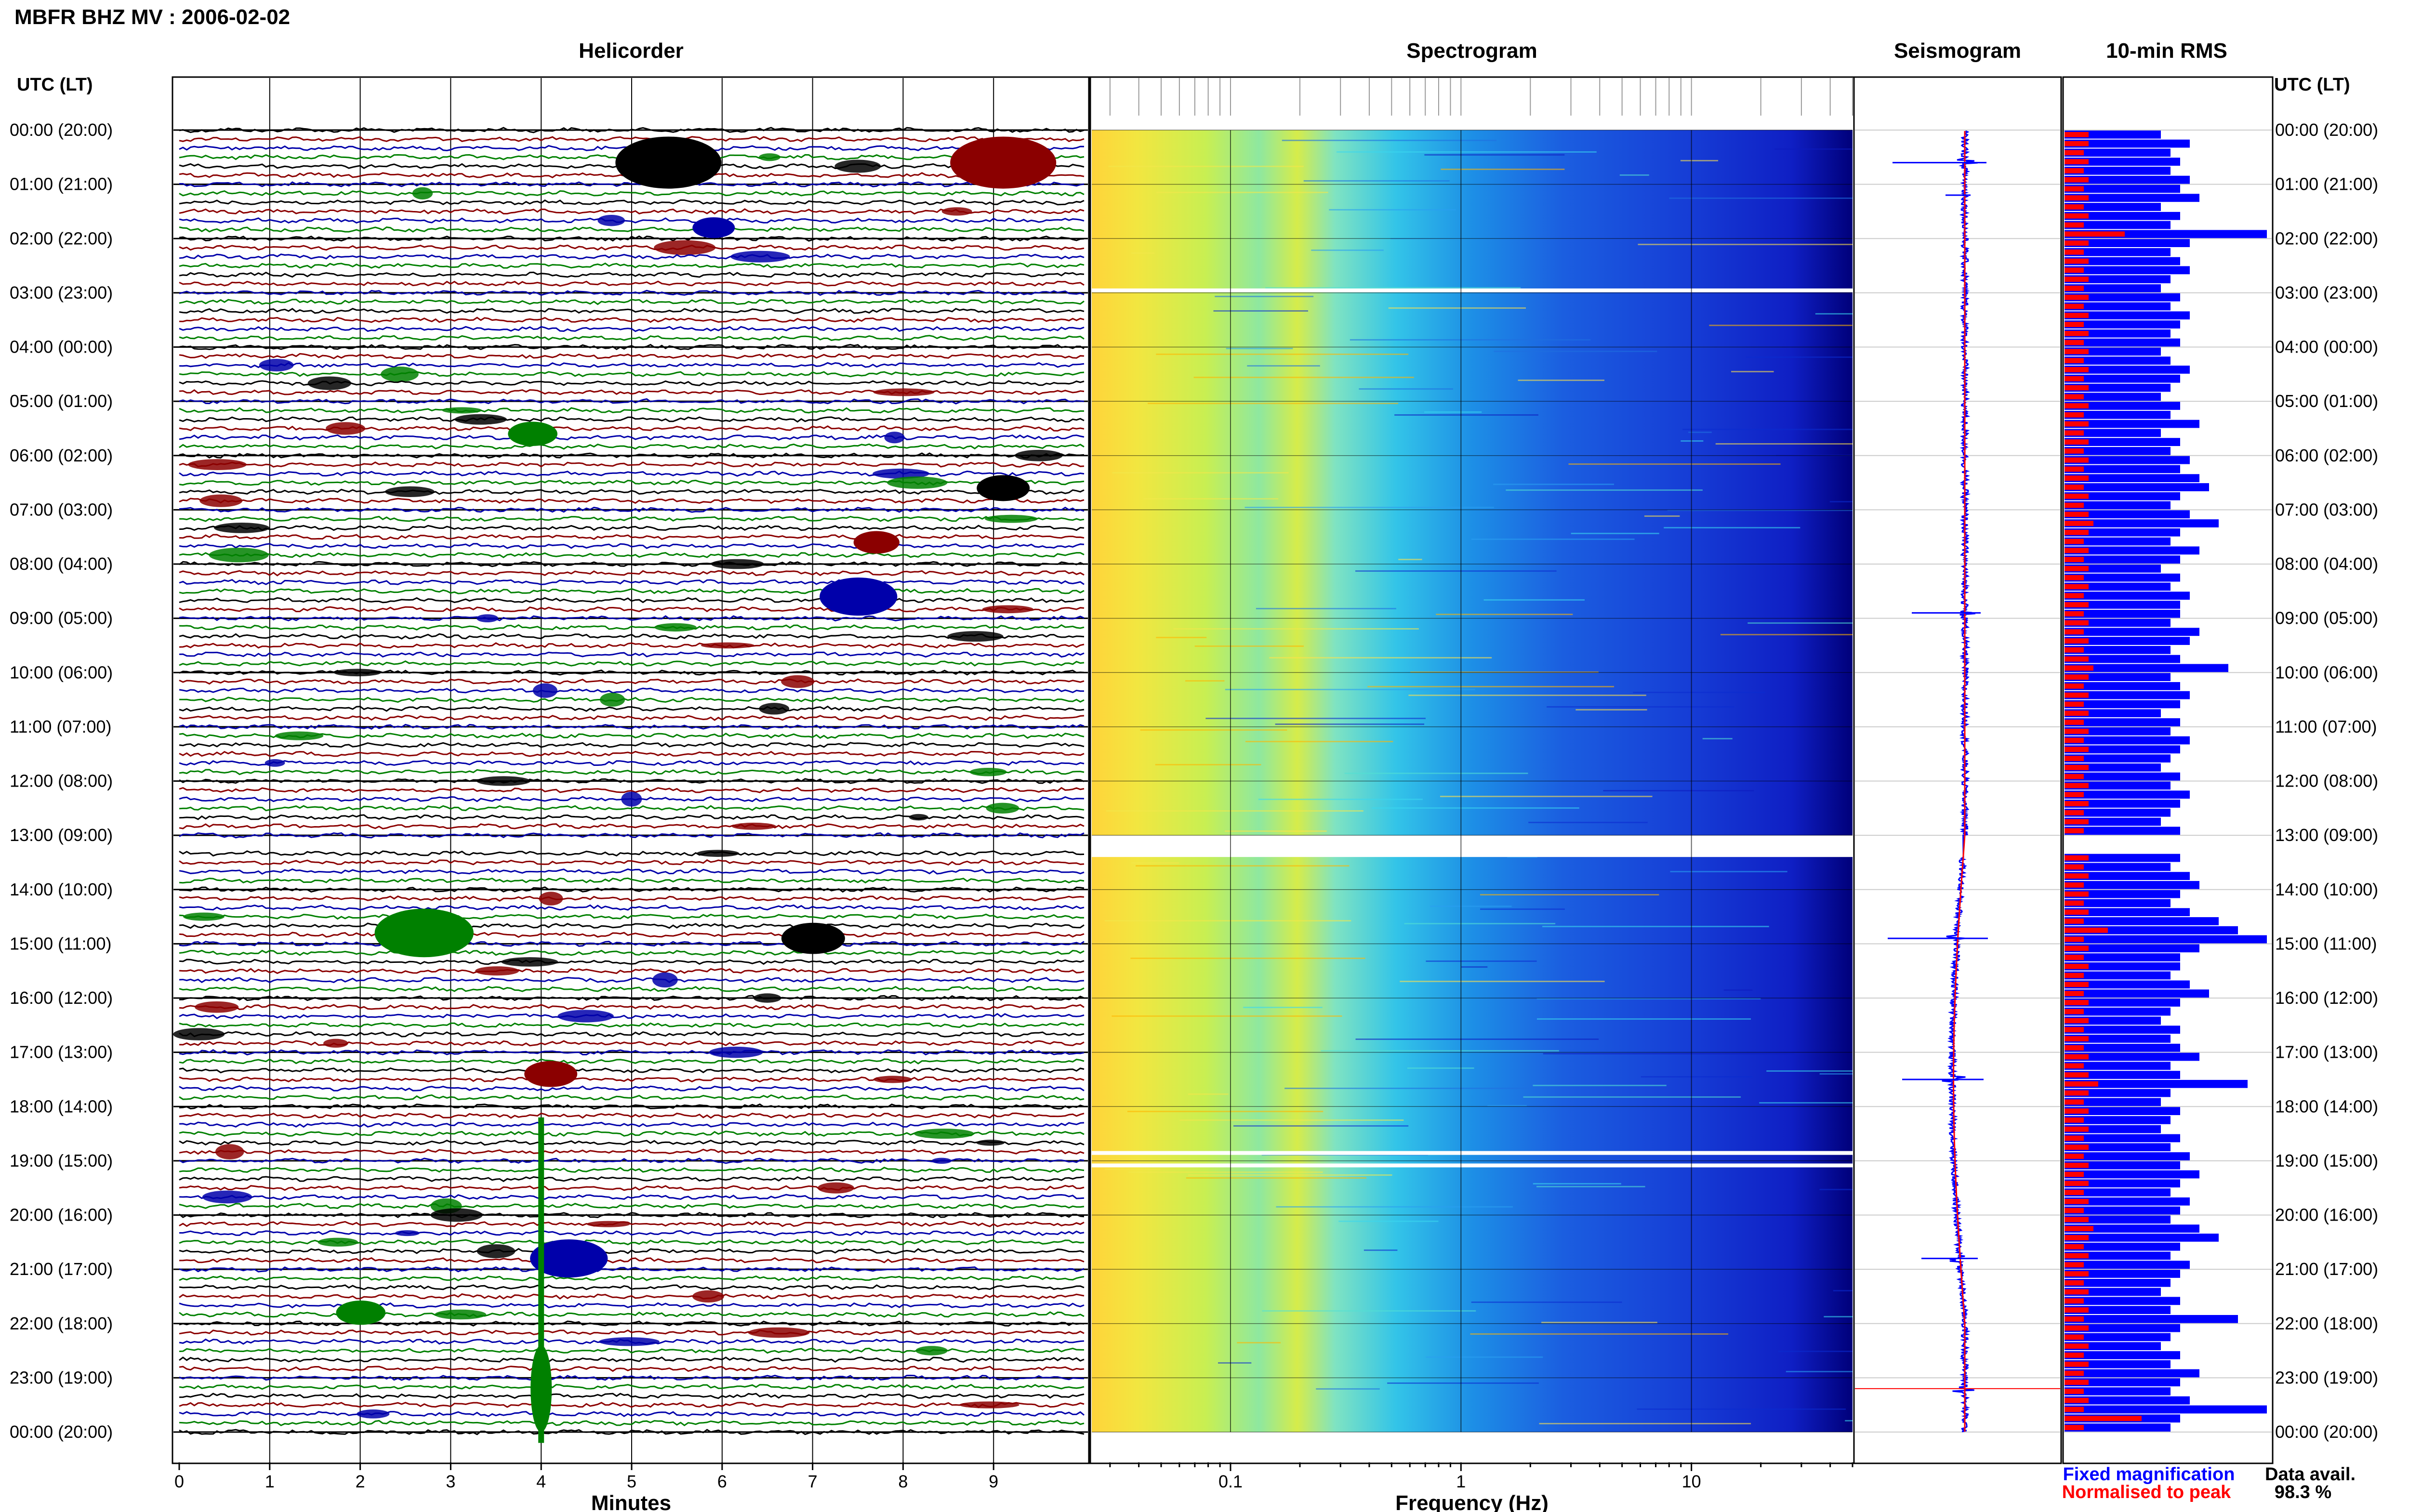 This screenshot has height=1512, width=2409. What do you see at coordinates (2326, 1377) in the screenshot?
I see `time-label-right: 23:00 (19:00)` at bounding box center [2326, 1377].